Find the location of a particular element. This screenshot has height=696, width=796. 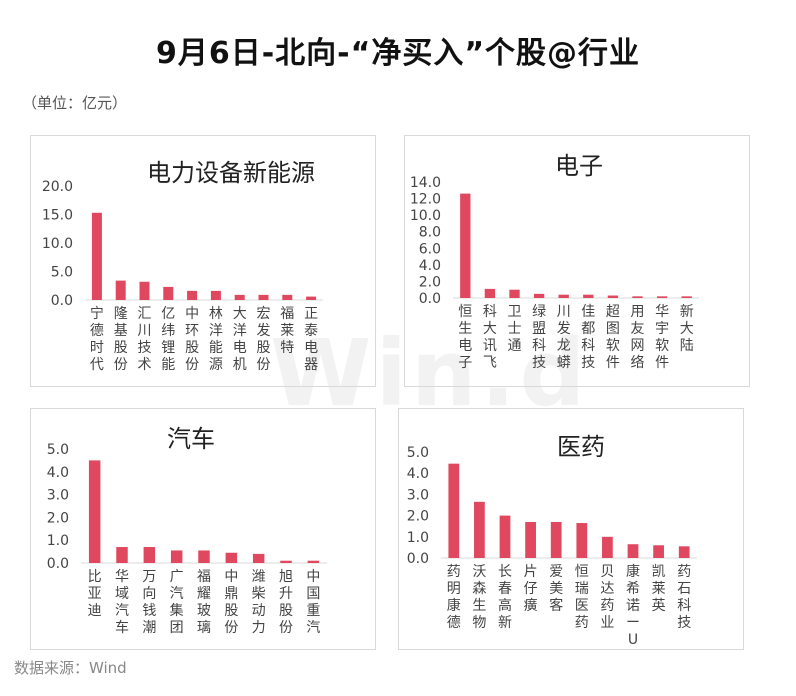

x-tick-label: 药石科技 is located at coordinates (684, 597).